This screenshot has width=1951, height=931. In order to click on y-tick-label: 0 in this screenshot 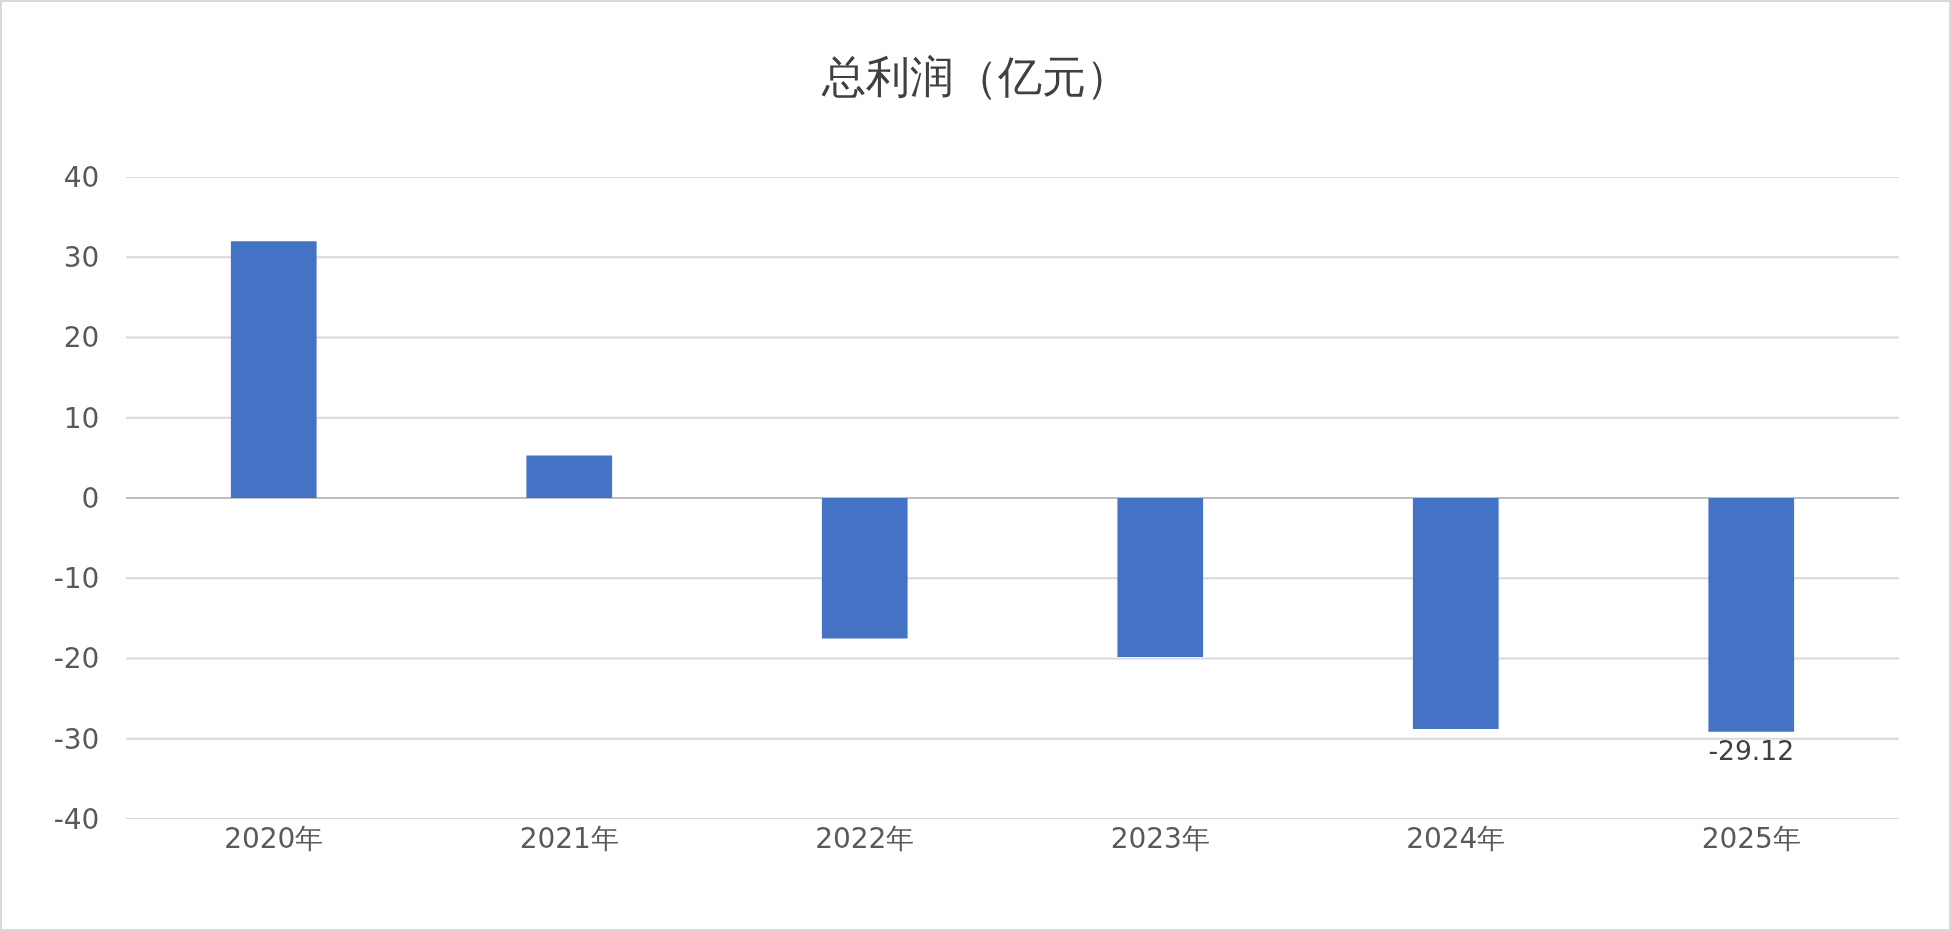, I will do `click(90, 498)`.